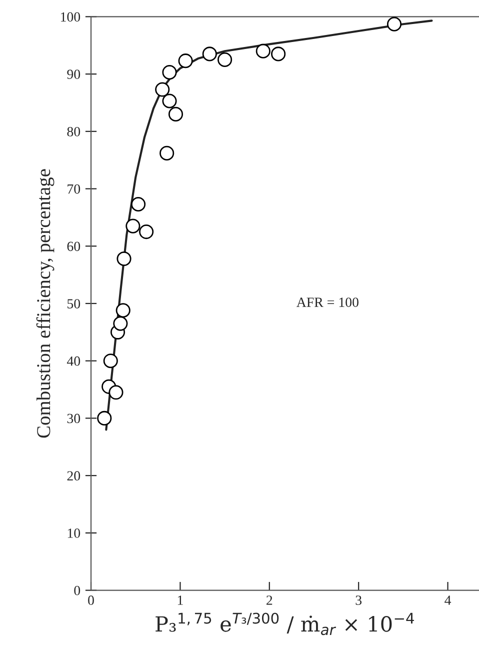 The width and height of the screenshot is (479, 667). I want to click on y-tick-label: 100, so click(70, 17).